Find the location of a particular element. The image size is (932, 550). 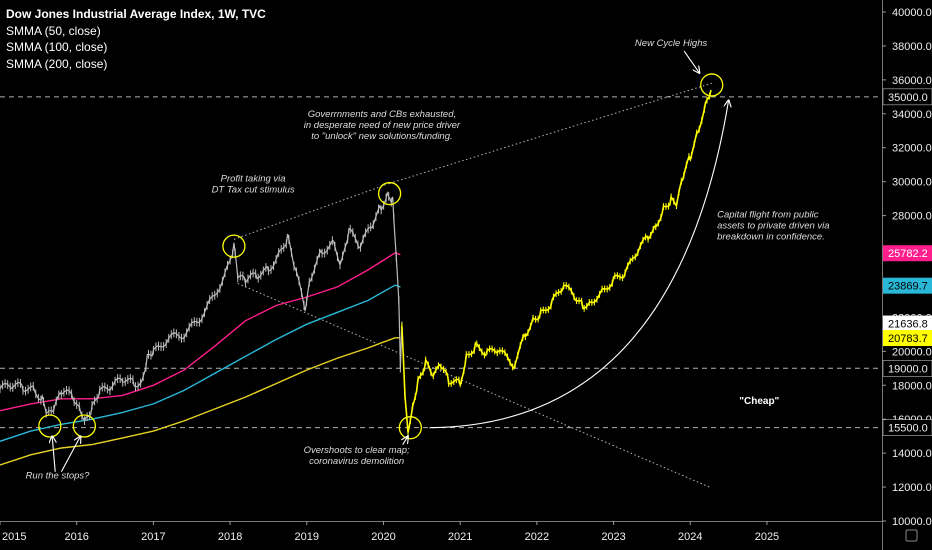

y-tick-label: 14000.0 is located at coordinates (912, 454).